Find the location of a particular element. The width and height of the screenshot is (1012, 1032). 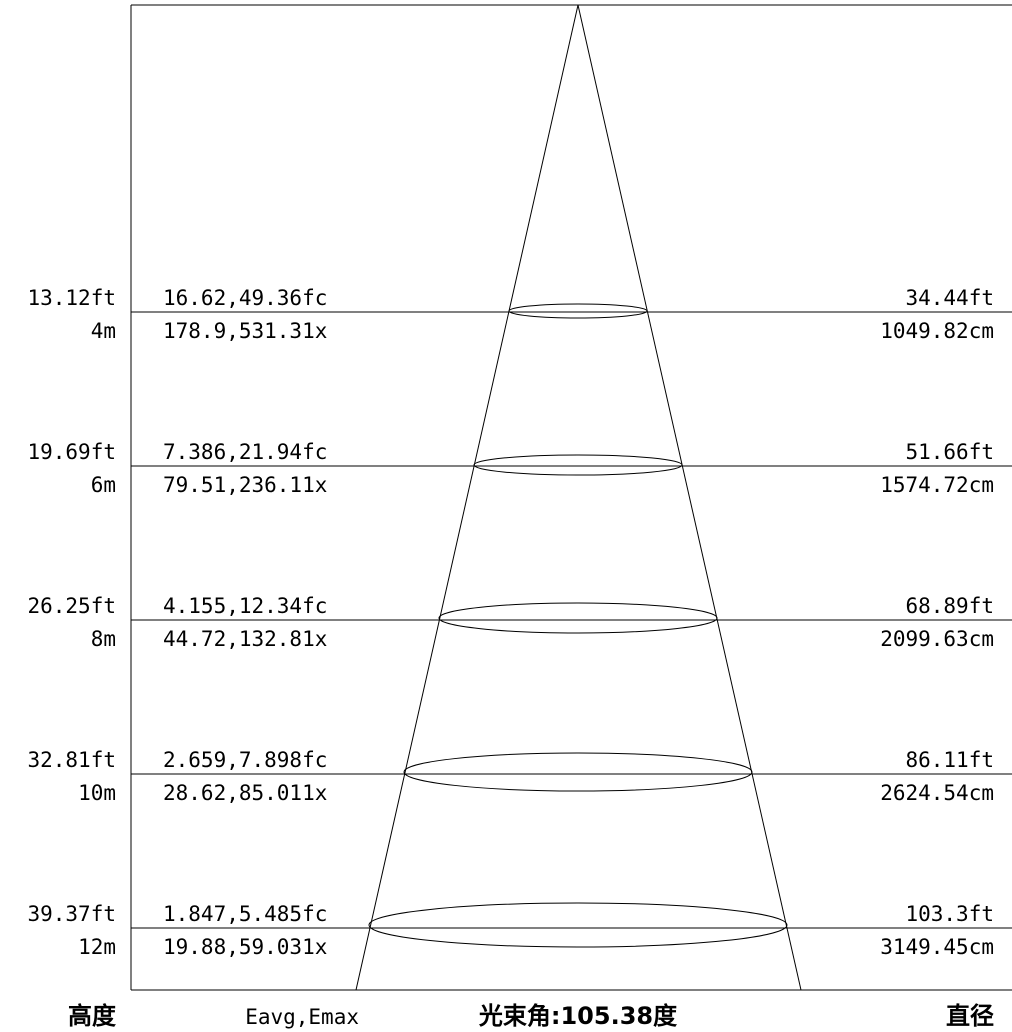

illuminance-lx-label: 79.51,236.11x is located at coordinates (245, 485).